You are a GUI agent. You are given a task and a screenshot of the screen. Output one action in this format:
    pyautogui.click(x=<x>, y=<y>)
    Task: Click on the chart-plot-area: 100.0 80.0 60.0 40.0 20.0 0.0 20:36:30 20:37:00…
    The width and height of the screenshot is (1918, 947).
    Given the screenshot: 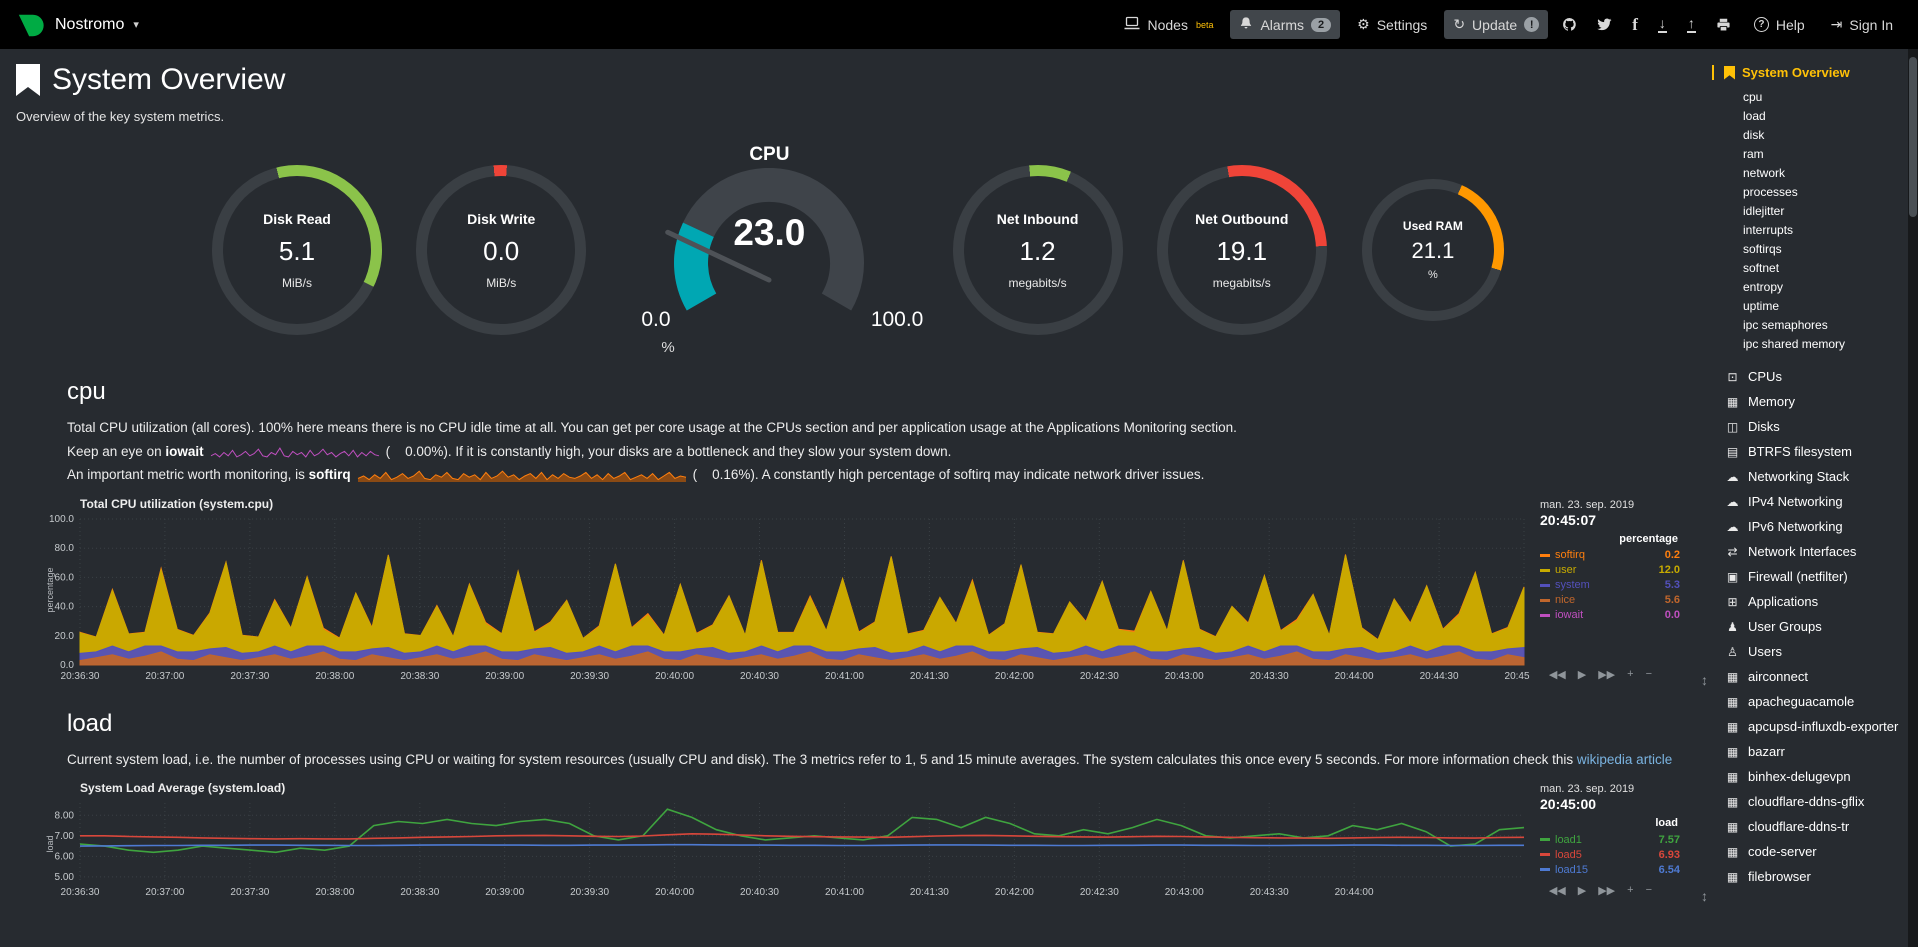 What is the action you would take?
    pyautogui.click(x=787, y=600)
    